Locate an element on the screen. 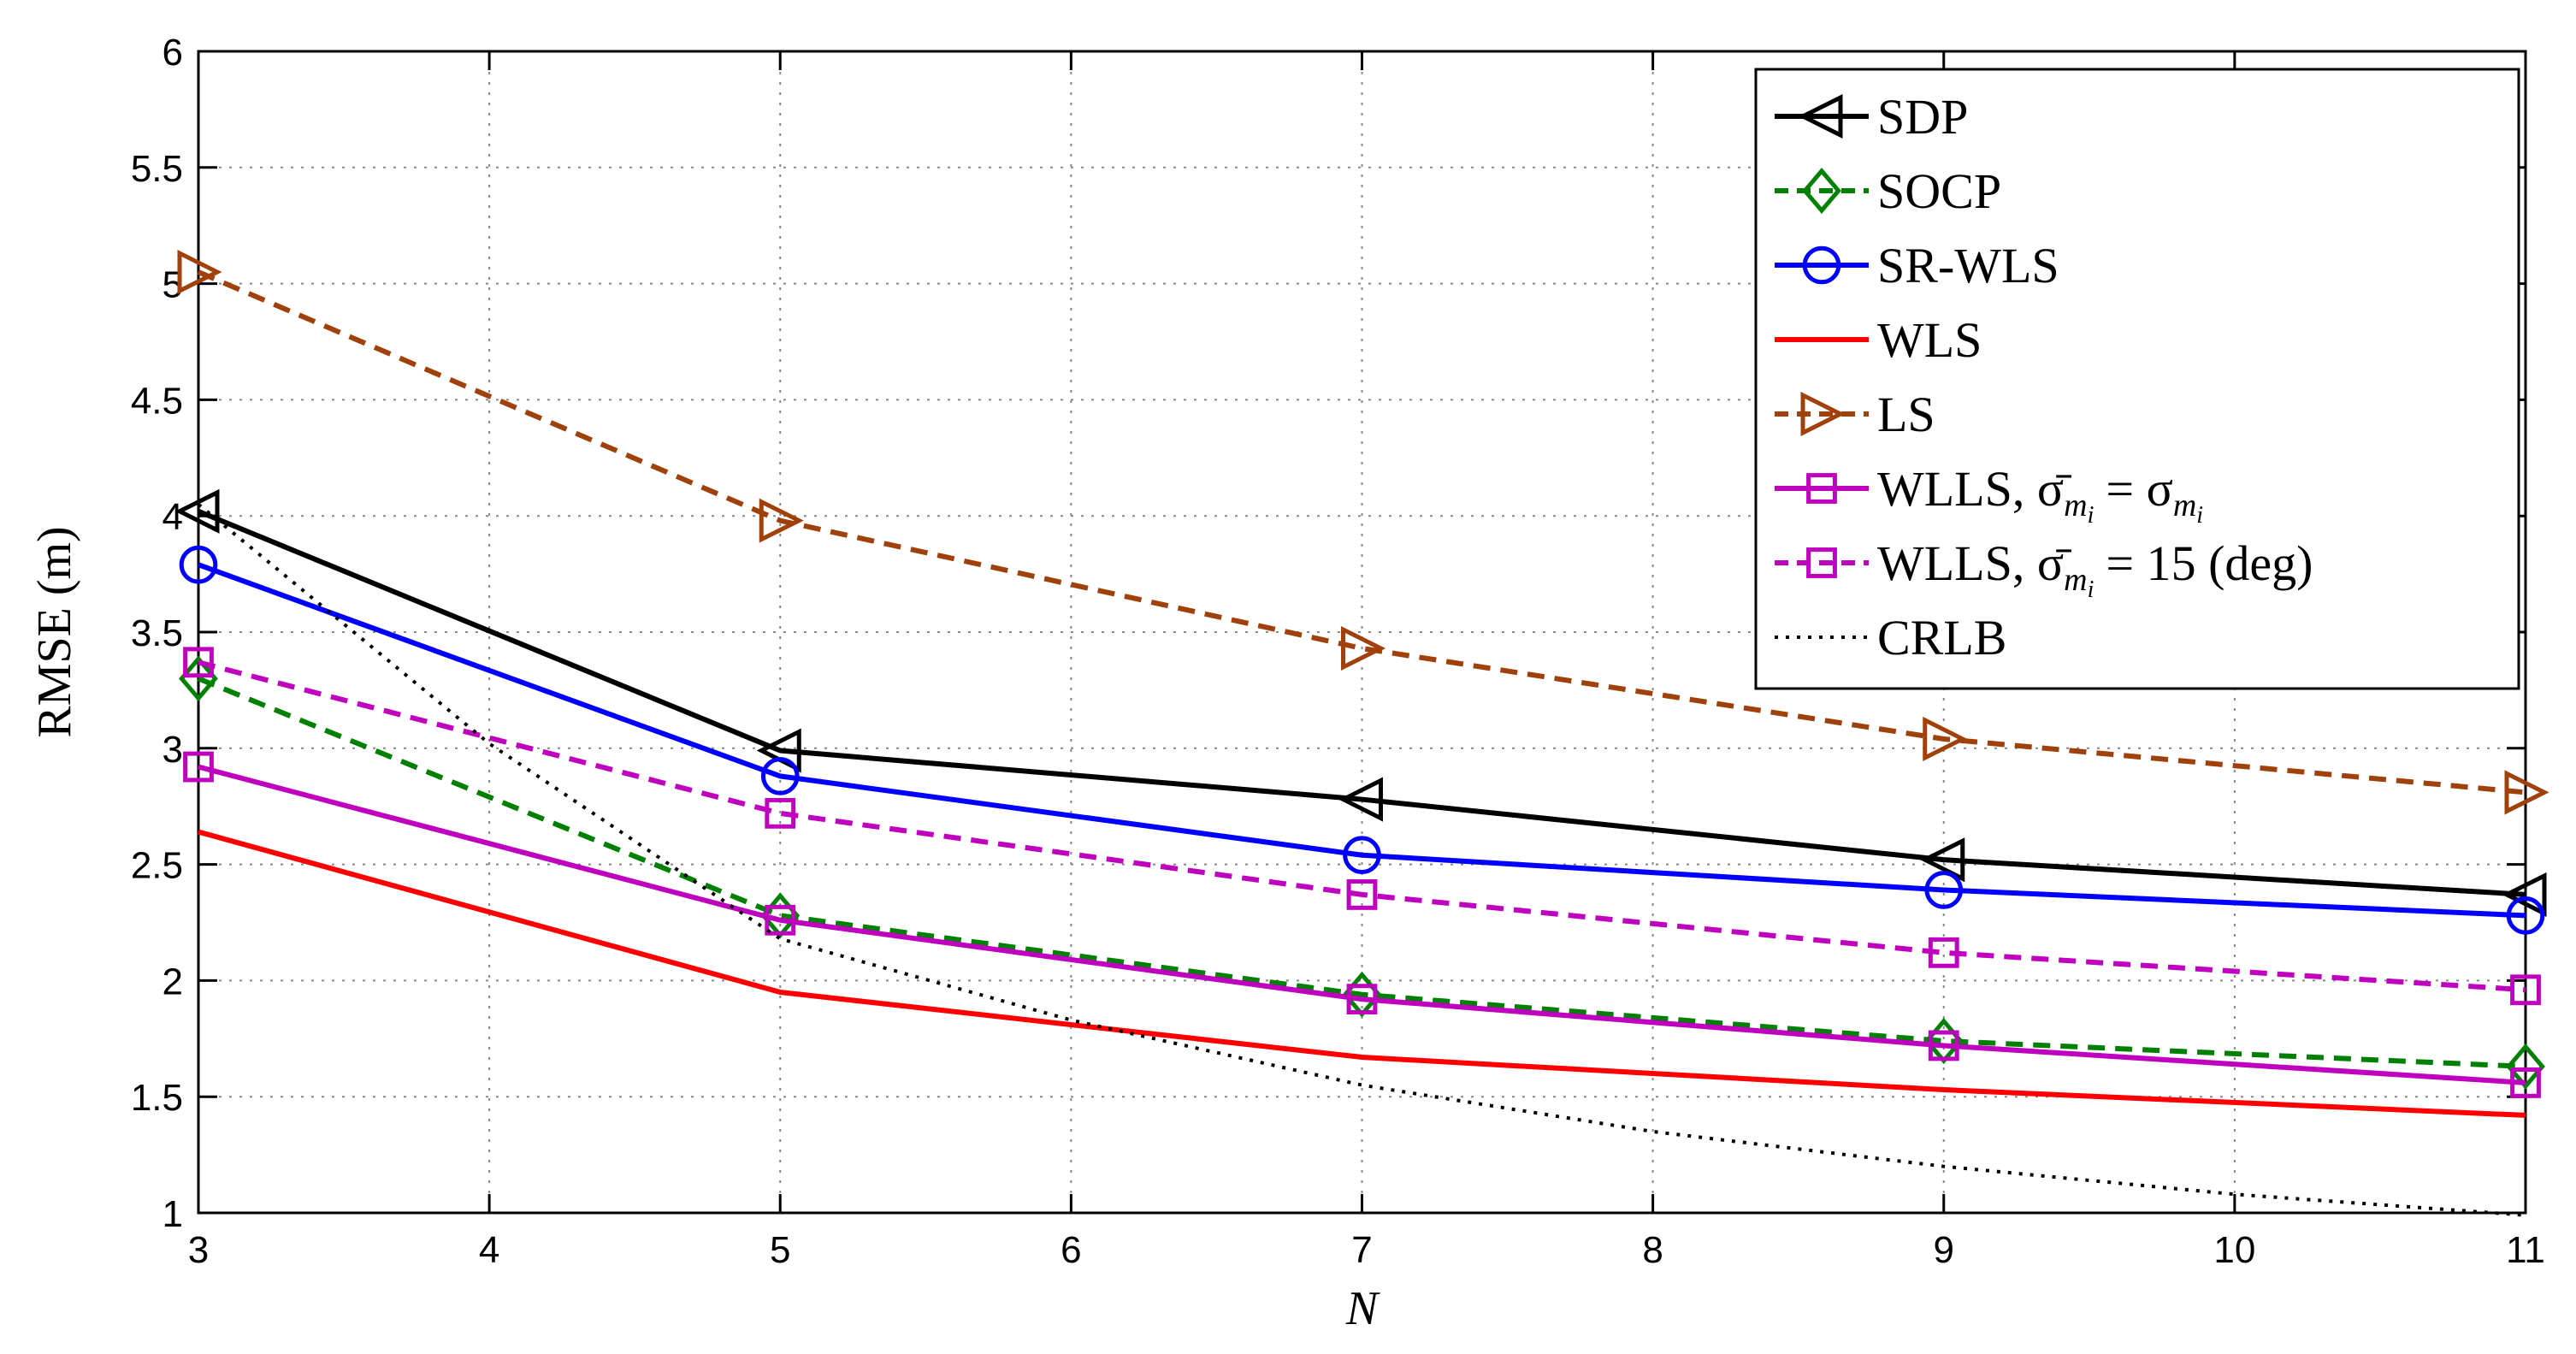 The height and width of the screenshot is (1354, 2576). x-tick-label: 10 is located at coordinates (2234, 1250).